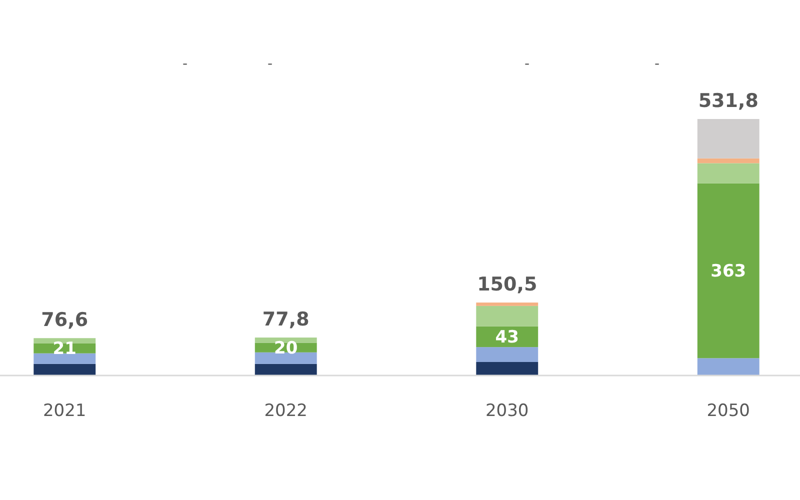  Describe the element at coordinates (507, 411) in the screenshot. I see `x-tick-label: 2030` at that location.